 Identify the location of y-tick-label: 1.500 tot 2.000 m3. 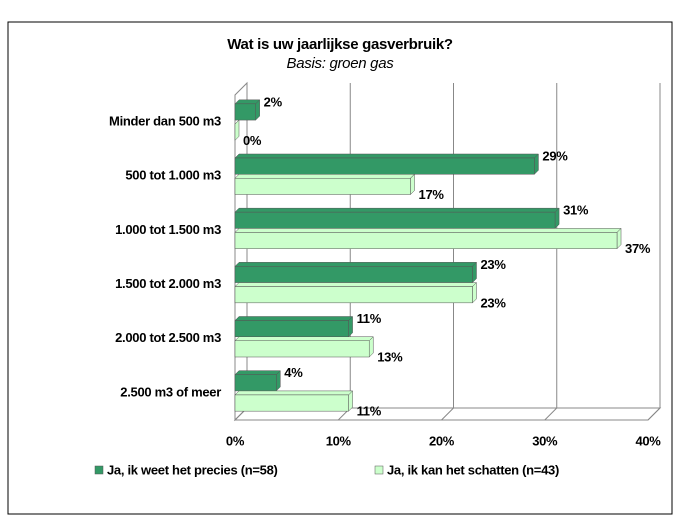
(168, 283).